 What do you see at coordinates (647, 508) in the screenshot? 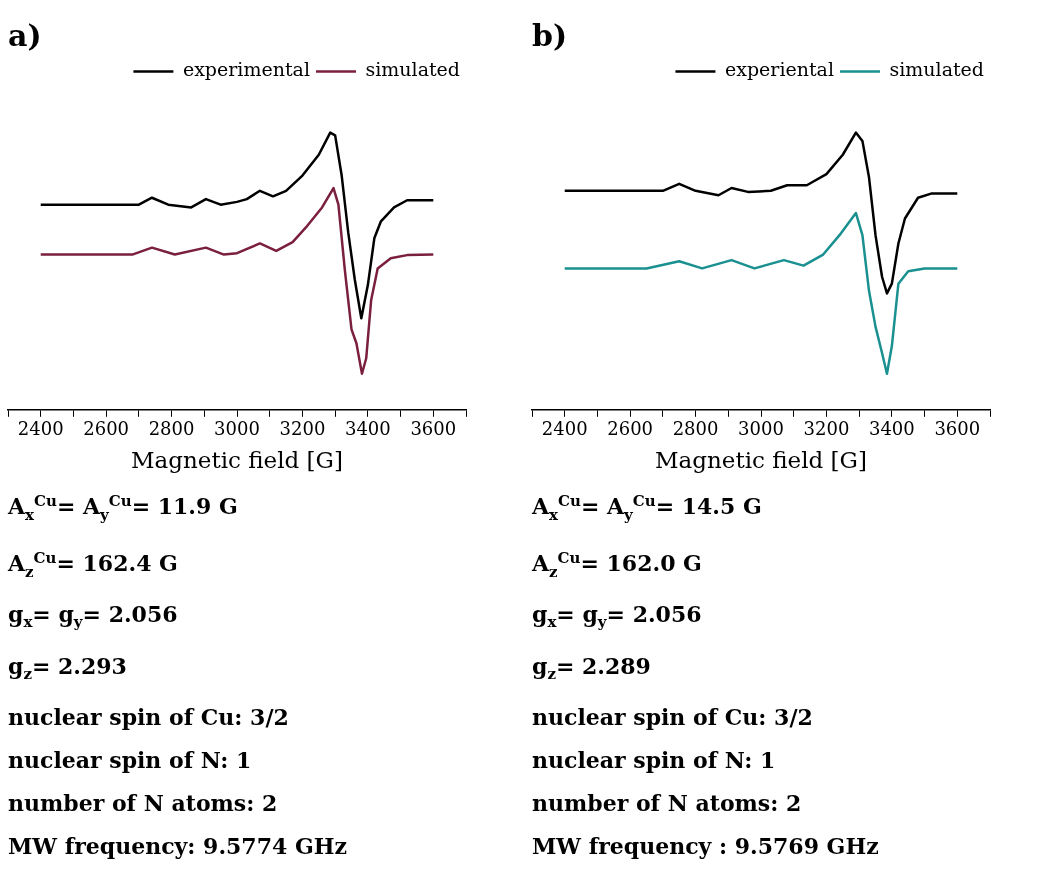
I see `text: A$_{x}$$^{Cu}$= A$_{y}$$^{Cu}$= 14.5 G` at bounding box center [647, 508].